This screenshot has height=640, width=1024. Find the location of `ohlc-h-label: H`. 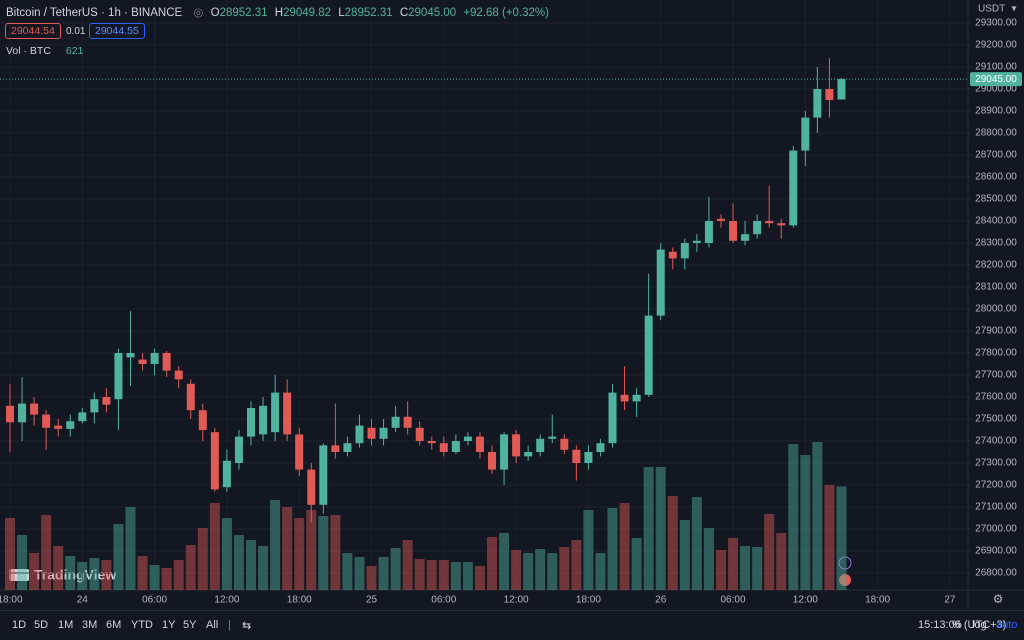

ohlc-h-label: H is located at coordinates (279, 13).